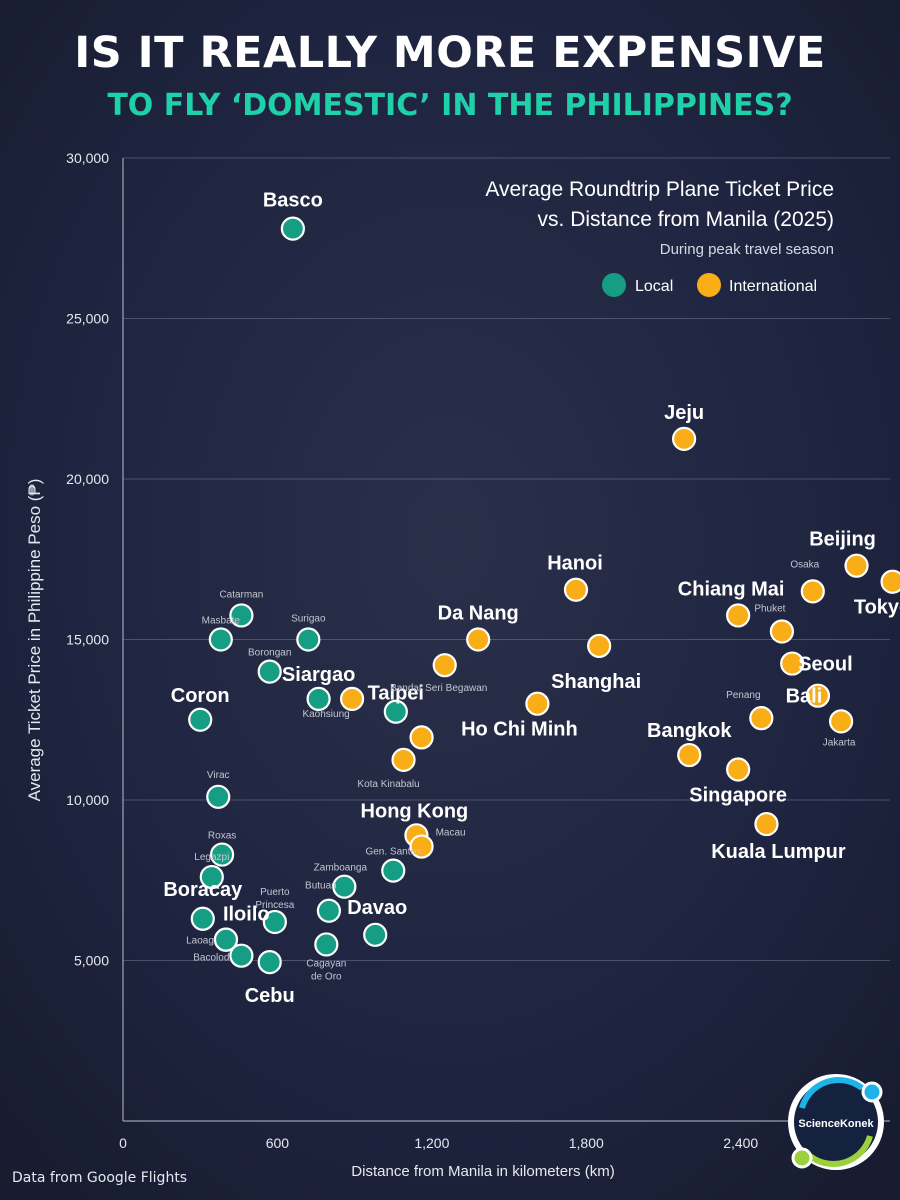 Image resolution: width=900 pixels, height=1200 pixels. I want to click on point-international-hanoi, so click(576, 589).